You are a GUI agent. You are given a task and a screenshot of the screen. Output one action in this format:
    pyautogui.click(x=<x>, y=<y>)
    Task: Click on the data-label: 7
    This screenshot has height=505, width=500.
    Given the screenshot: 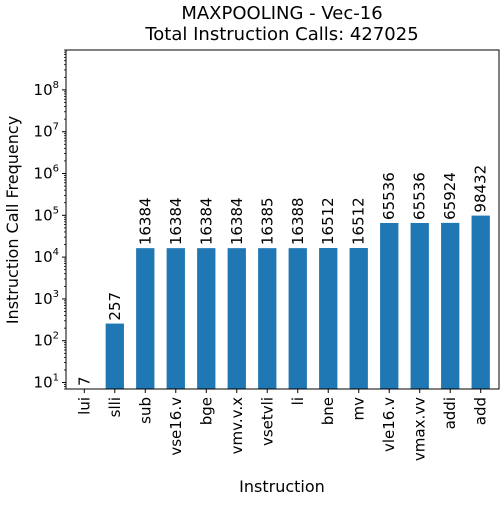 What is the action you would take?
    pyautogui.click(x=84, y=381)
    